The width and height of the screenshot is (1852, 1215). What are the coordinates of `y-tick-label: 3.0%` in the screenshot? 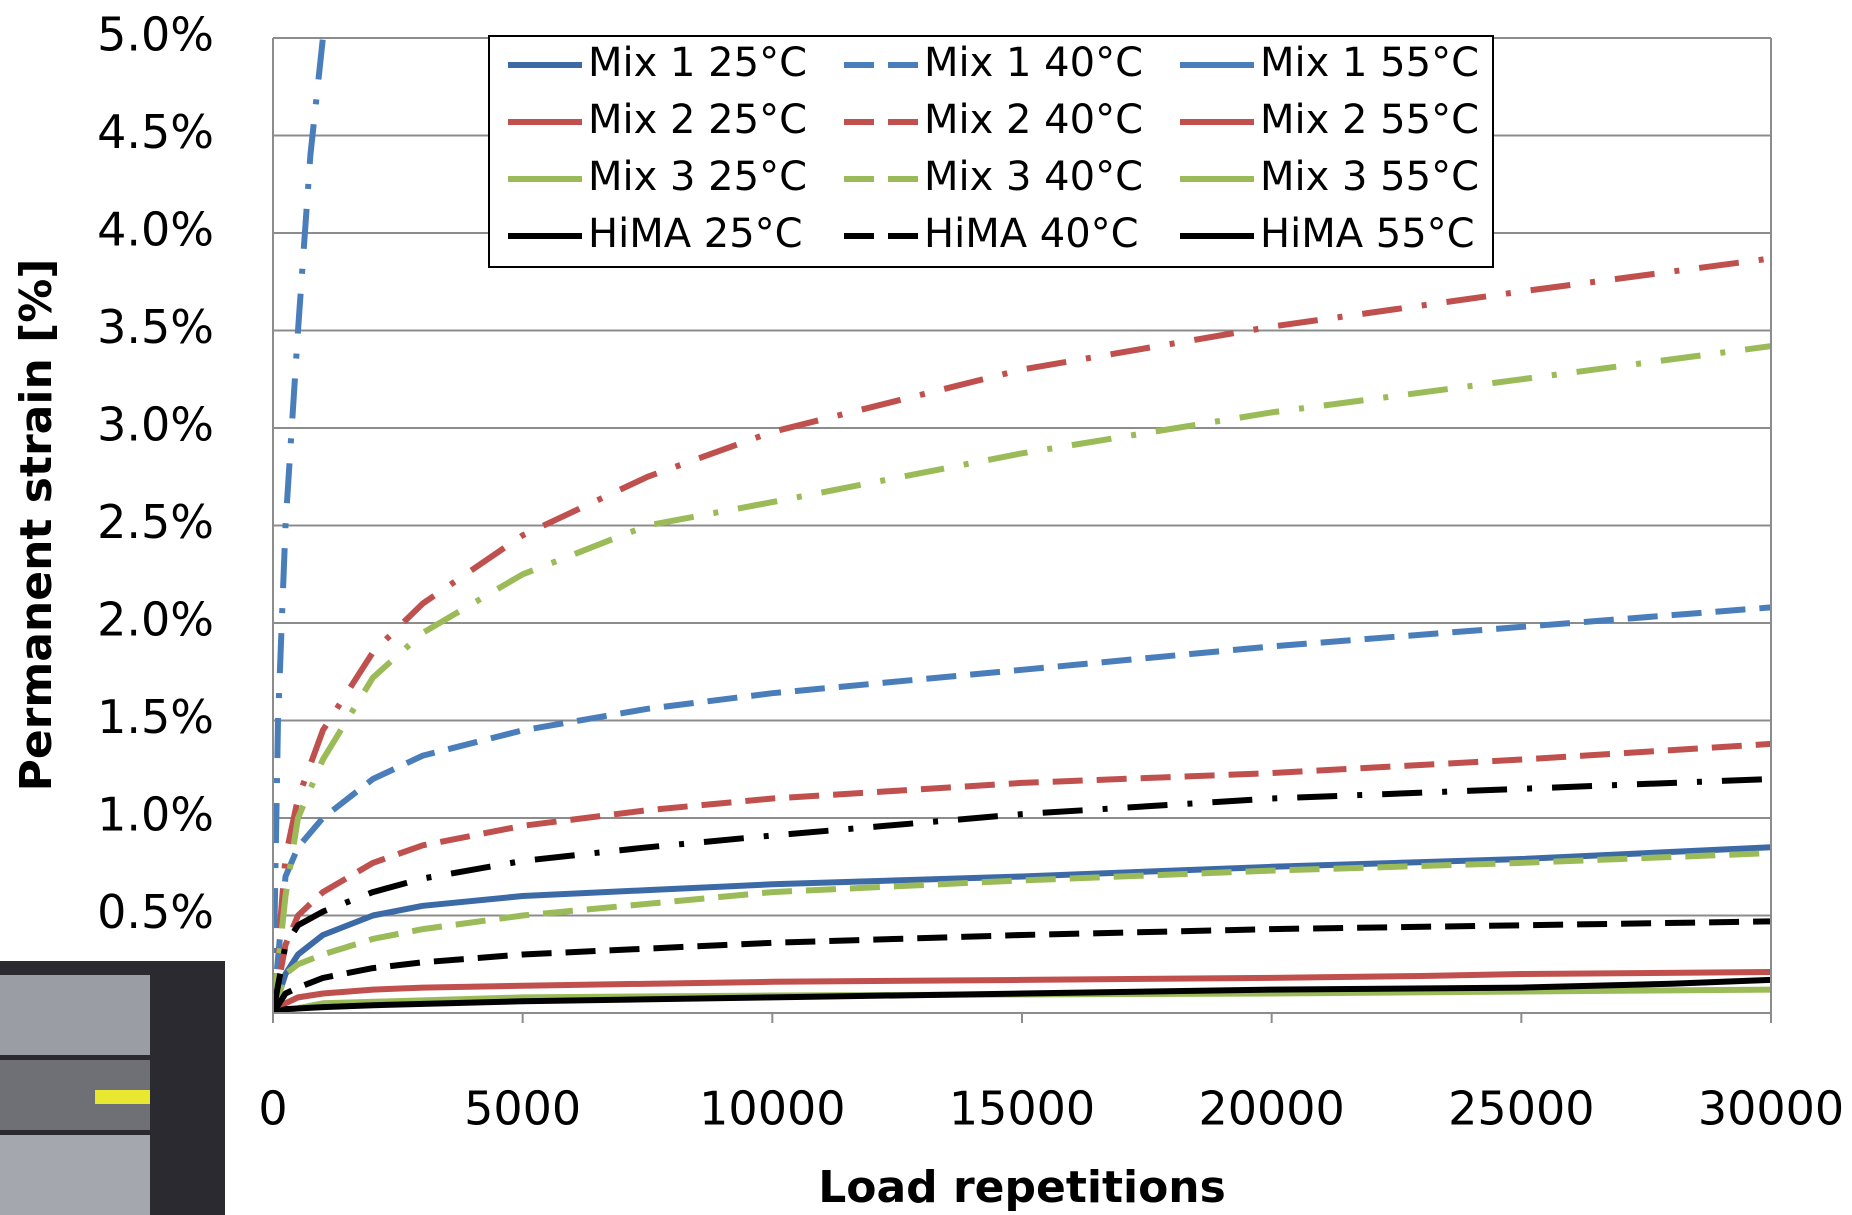 It's located at (155, 425).